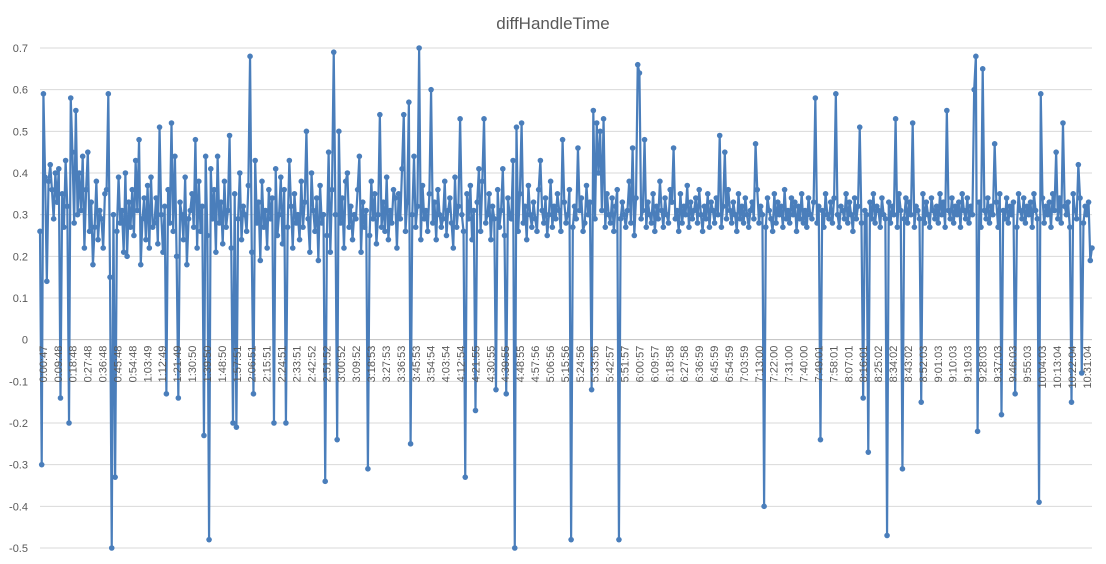 This screenshot has width=1106, height=564. What do you see at coordinates (969, 364) in the screenshot?
I see `x-tick-label: 9:19:03` at bounding box center [969, 364].